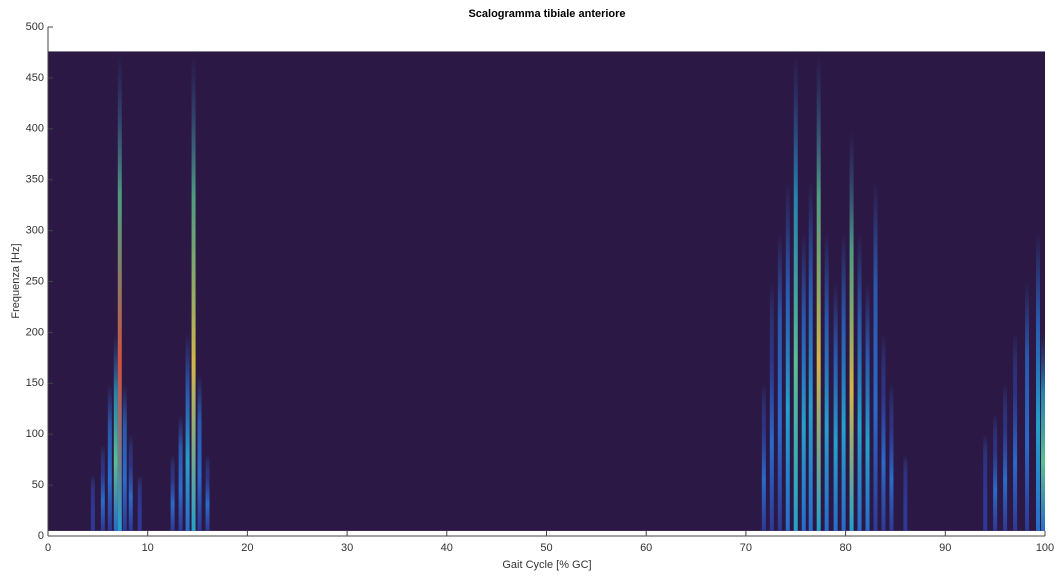 Image resolution: width=1059 pixels, height=579 pixels. I want to click on x-tick-label: 70, so click(746, 548).